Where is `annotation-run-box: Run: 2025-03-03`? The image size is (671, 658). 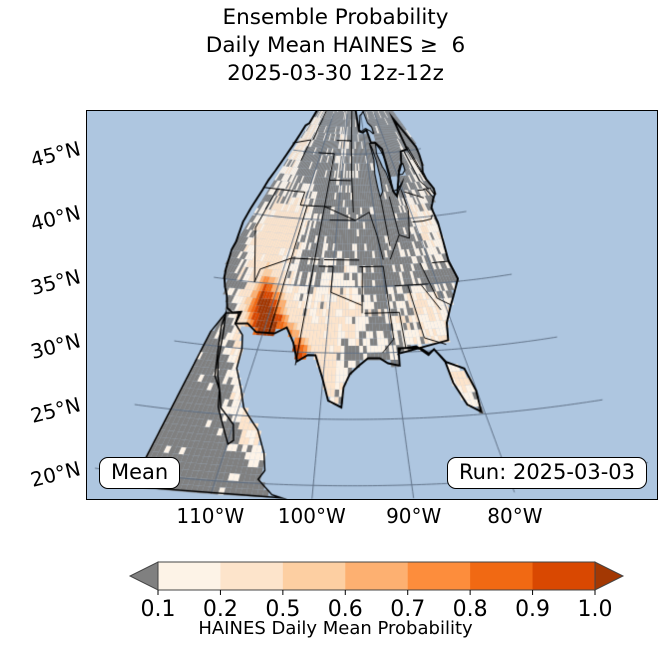 annotation-run-box: Run: 2025-03-03 is located at coordinates (546, 472).